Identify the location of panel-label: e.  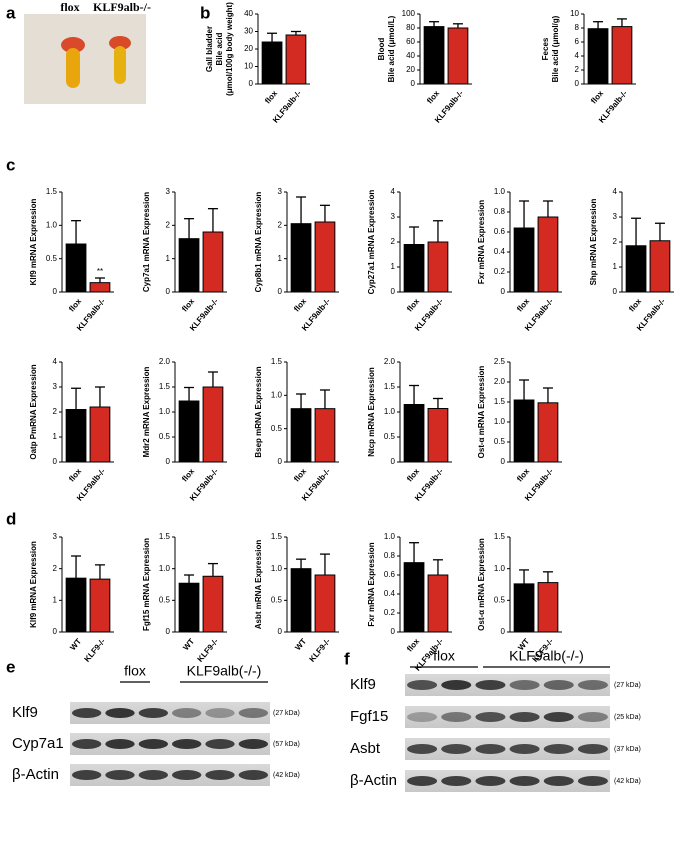
(10, 666).